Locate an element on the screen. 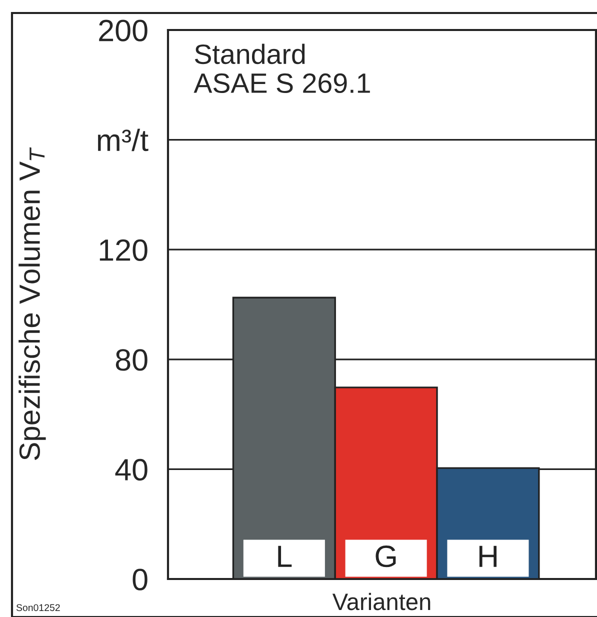 The width and height of the screenshot is (597, 617). annotation: Standard ASAE S 269.1 is located at coordinates (282, 69).